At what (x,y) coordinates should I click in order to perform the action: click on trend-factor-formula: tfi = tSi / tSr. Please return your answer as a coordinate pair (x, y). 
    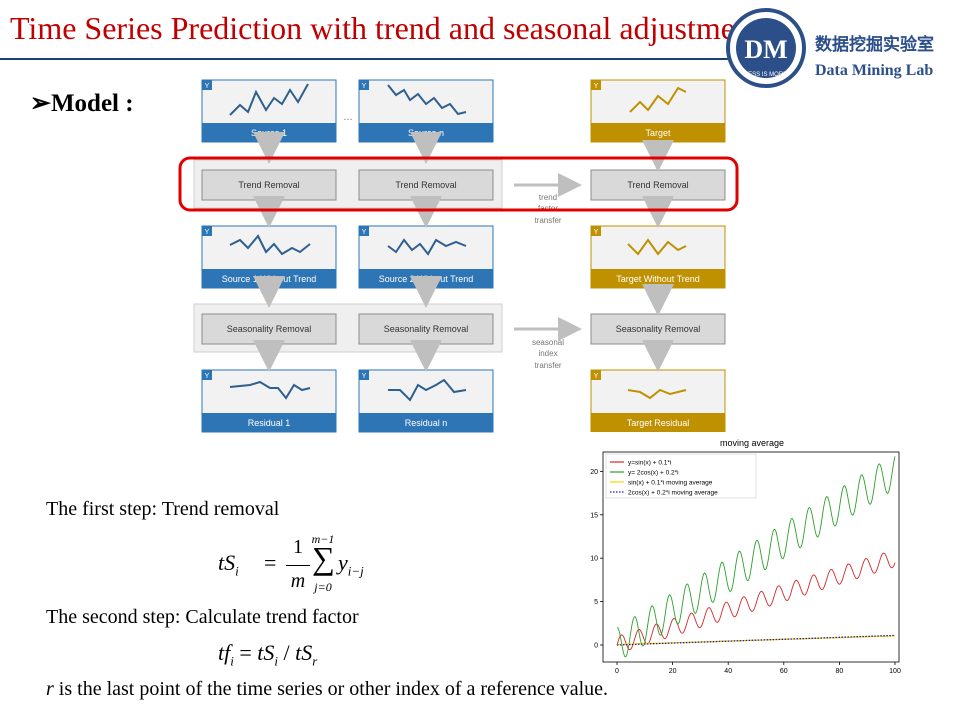
    Looking at the image, I should click on (268, 654).